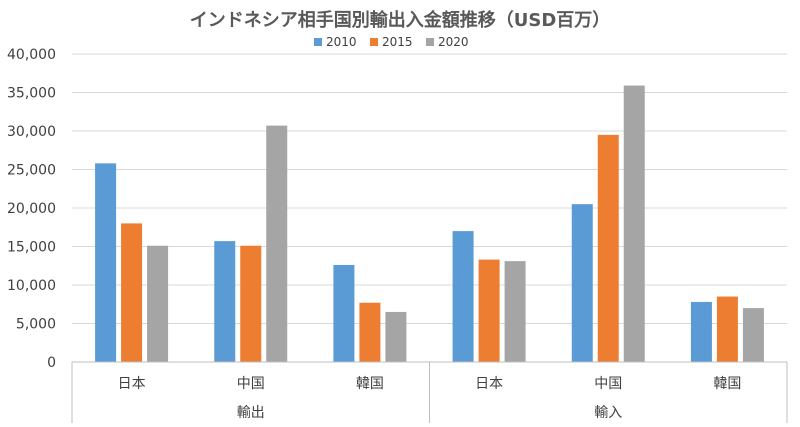 This screenshot has height=427, width=800. I want to click on y-tick-label: 10,000, so click(31, 286).